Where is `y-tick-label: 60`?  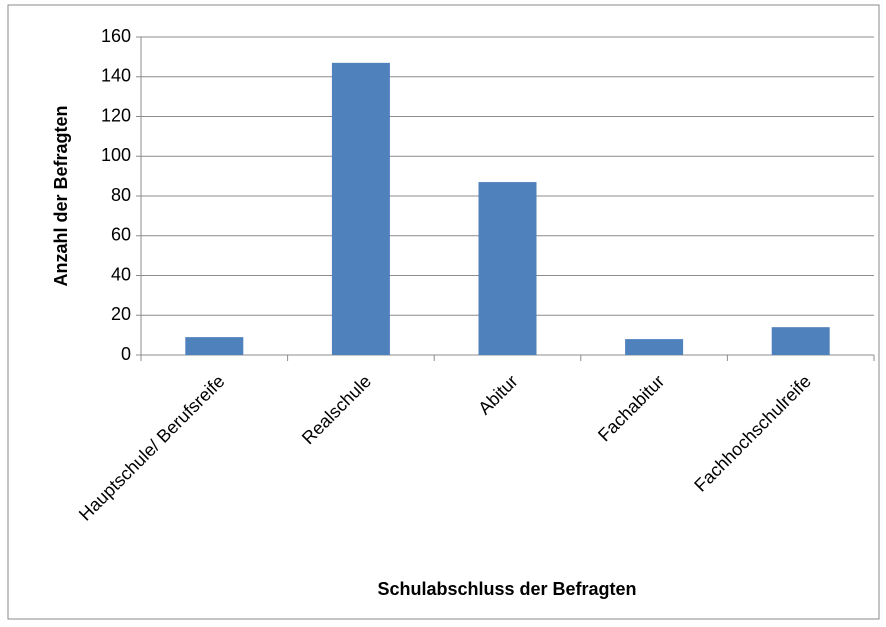
y-tick-label: 60 is located at coordinates (121, 235).